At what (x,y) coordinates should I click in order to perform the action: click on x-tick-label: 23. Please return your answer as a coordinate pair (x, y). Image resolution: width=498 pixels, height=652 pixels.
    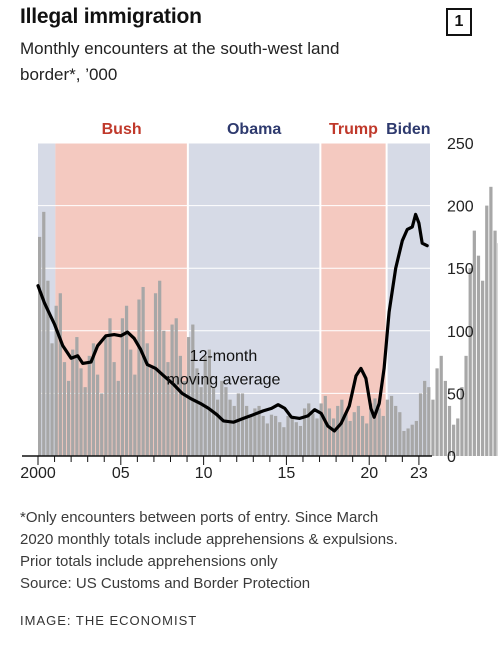
    Looking at the image, I should click on (419, 473).